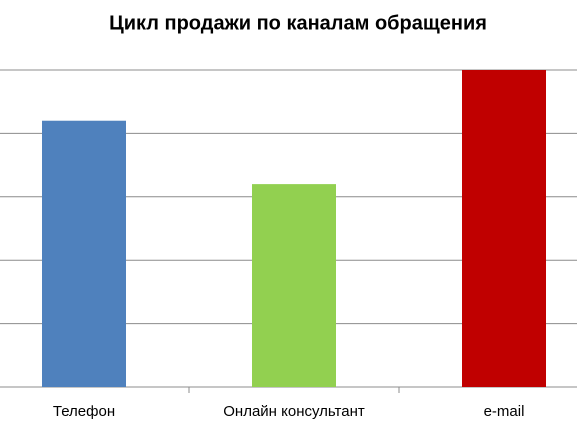  Describe the element at coordinates (504, 411) in the screenshot. I see `x-tick-label: e-mail` at that location.